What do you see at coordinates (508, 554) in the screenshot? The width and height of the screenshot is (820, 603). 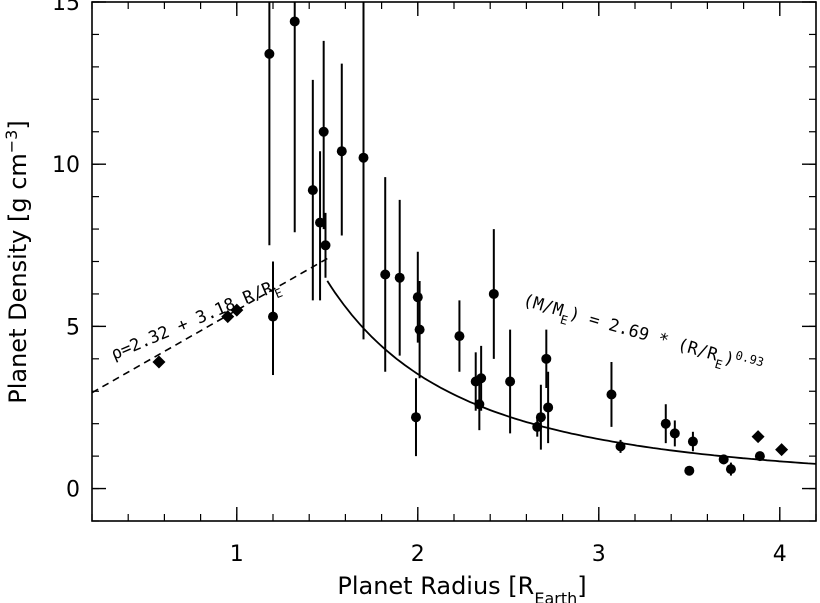 I see `x-tick-labels: 1 2 3 4` at bounding box center [508, 554].